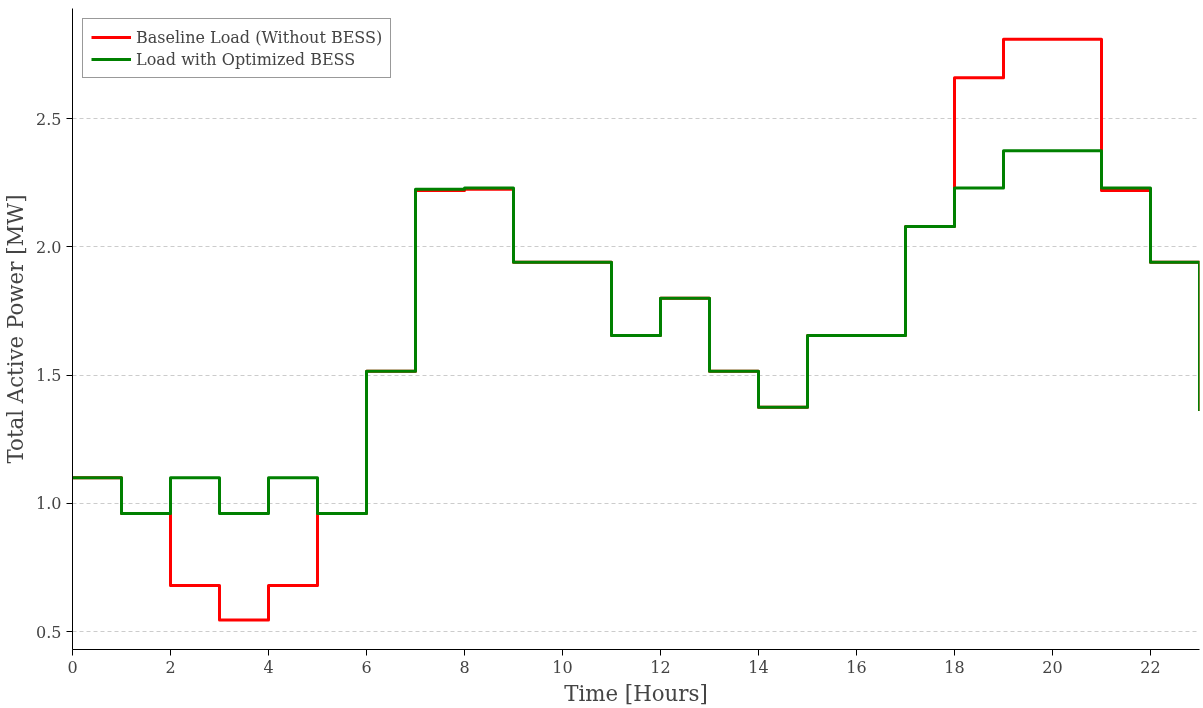 The width and height of the screenshot is (1203, 708). Describe the element at coordinates (758, 667) in the screenshot. I see `x-tick-label: 14` at that location.